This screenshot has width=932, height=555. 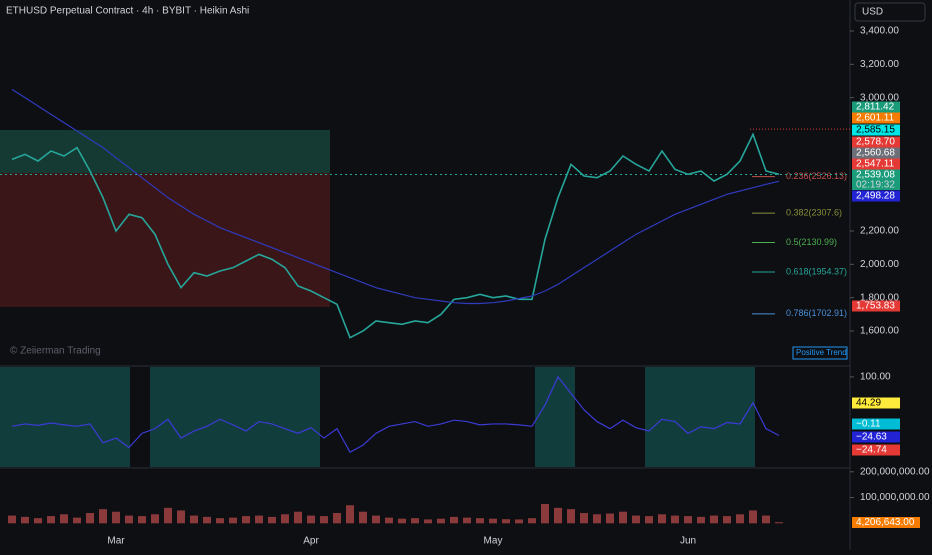 What do you see at coordinates (890, 12) in the screenshot?
I see `currency-button` at bounding box center [890, 12].